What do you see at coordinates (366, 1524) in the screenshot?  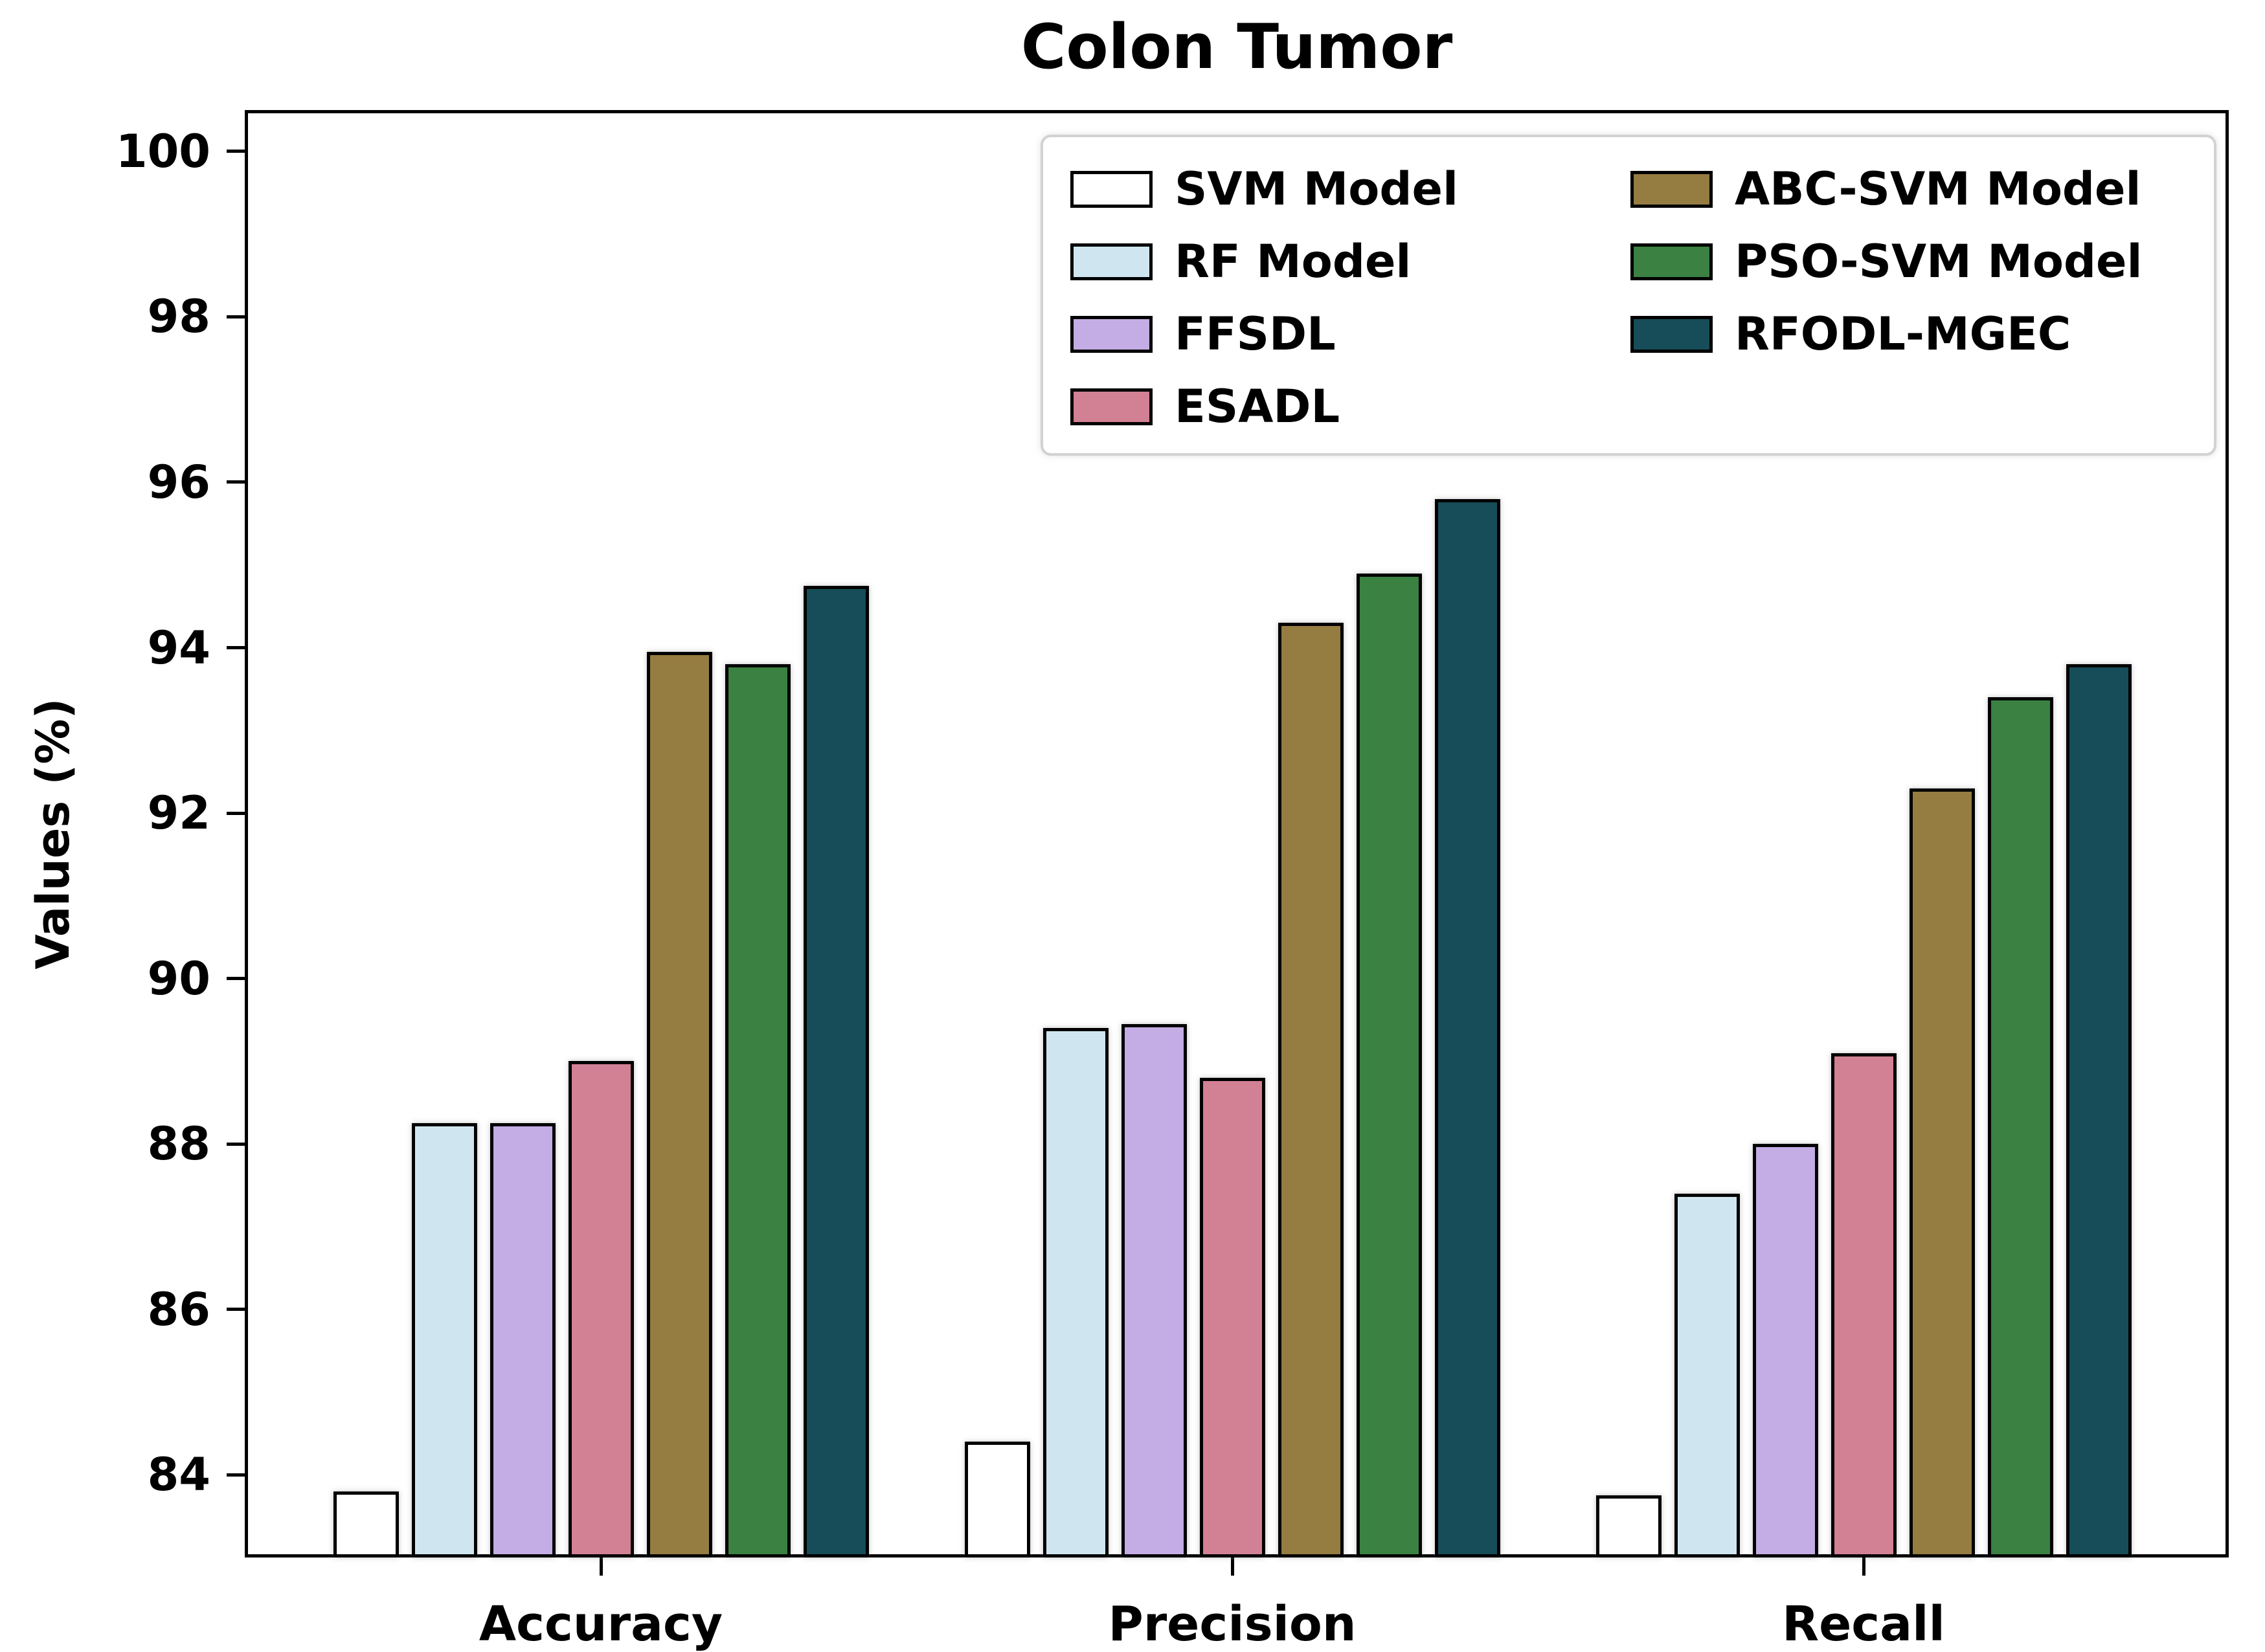 I see `bar-svm-model-accuracy` at bounding box center [366, 1524].